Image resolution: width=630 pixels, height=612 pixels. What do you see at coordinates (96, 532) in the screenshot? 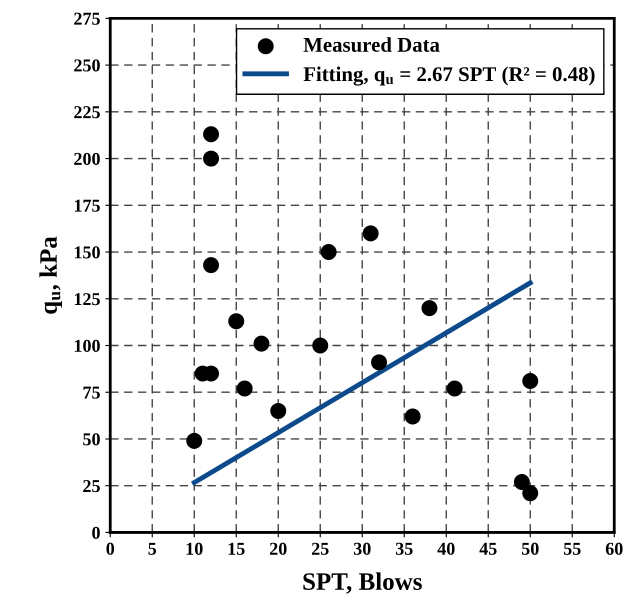
I see `y-tick-label: 0` at bounding box center [96, 532].